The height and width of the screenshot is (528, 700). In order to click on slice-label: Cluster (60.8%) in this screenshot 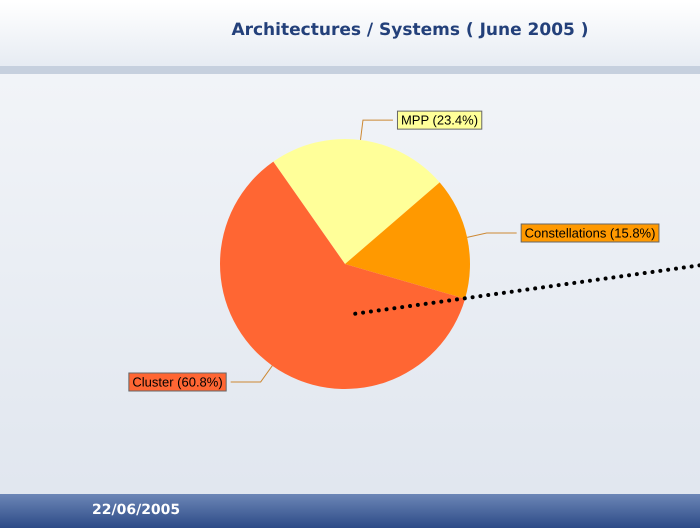, I will do `click(177, 382)`.